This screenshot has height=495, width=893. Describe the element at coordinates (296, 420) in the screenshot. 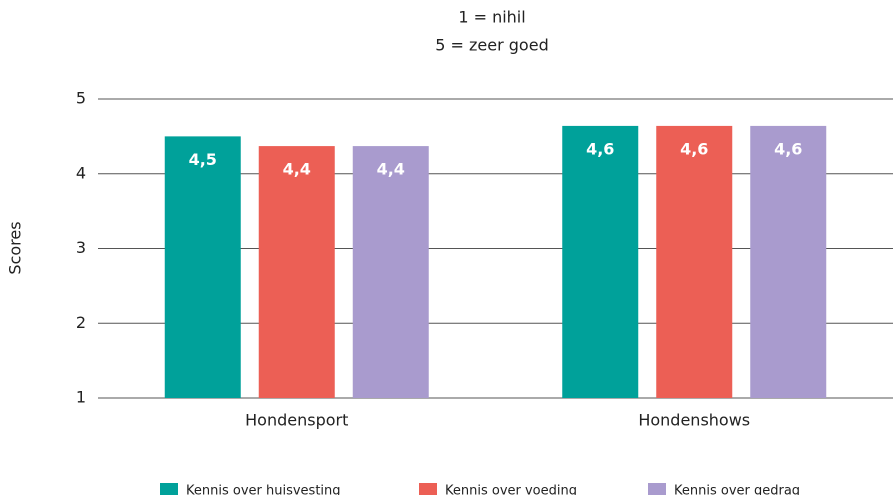

I see `x-tick-label: Hondensport` at that location.